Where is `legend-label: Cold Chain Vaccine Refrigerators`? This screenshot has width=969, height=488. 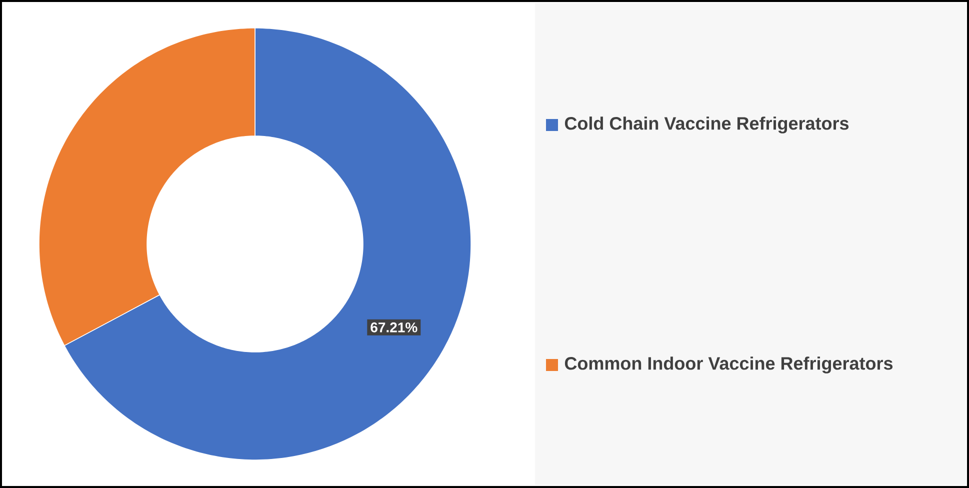
legend-label: Cold Chain Vaccine Refrigerators is located at coordinates (706, 125).